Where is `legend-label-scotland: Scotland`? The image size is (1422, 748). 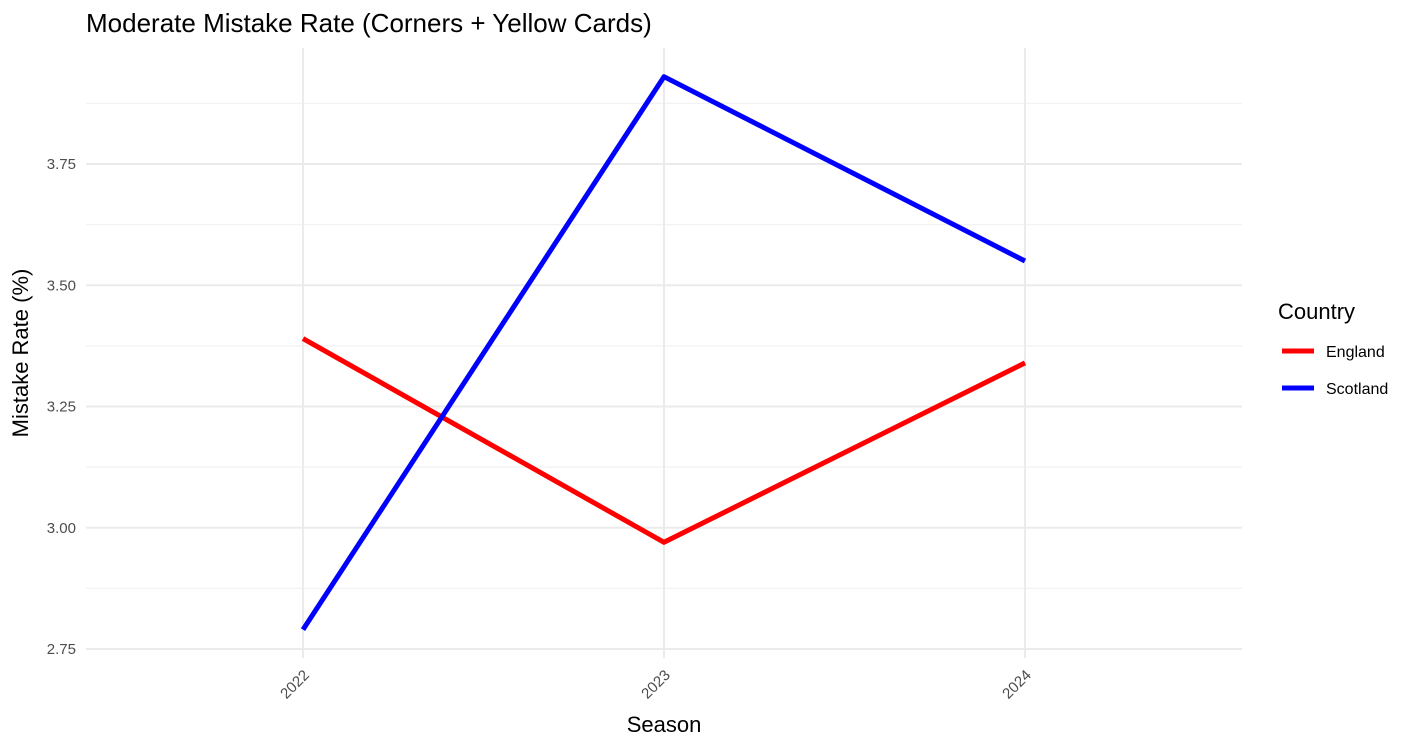
legend-label-scotland: Scotland is located at coordinates (1357, 389).